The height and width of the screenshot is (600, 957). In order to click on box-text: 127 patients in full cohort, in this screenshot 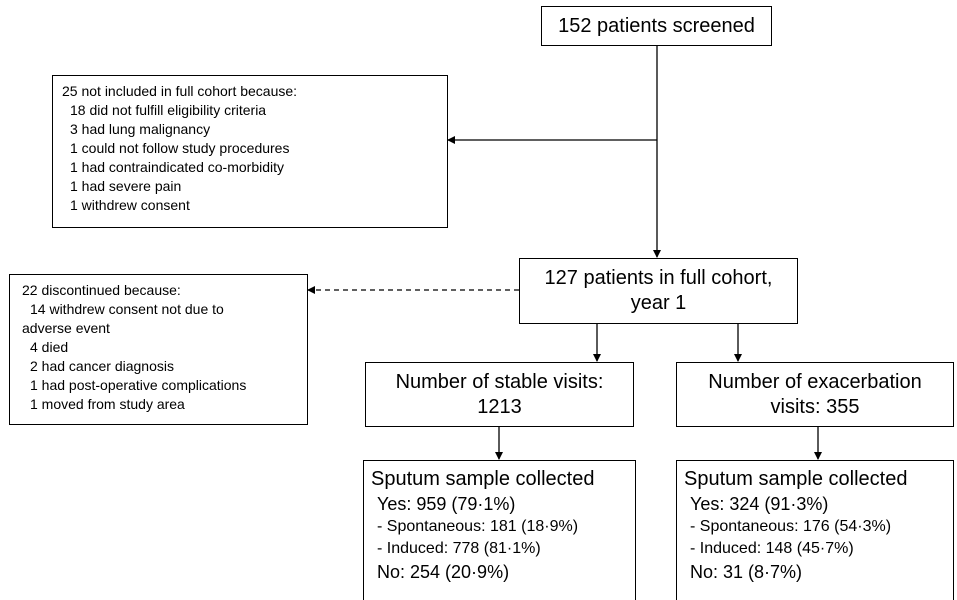, I will do `click(658, 278)`.